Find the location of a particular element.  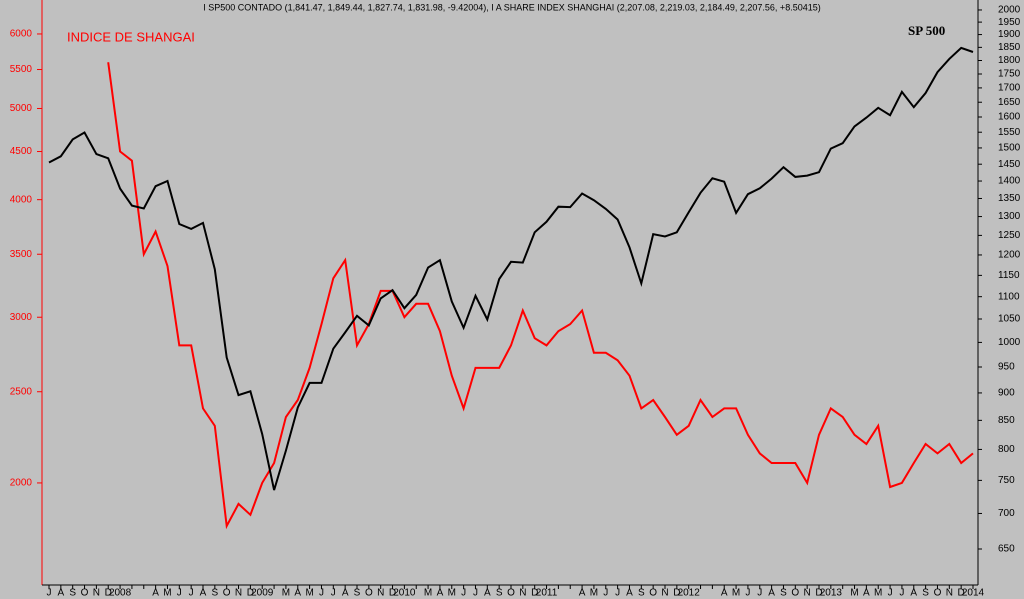

x-tick-label: 2011 is located at coordinates (547, 593).